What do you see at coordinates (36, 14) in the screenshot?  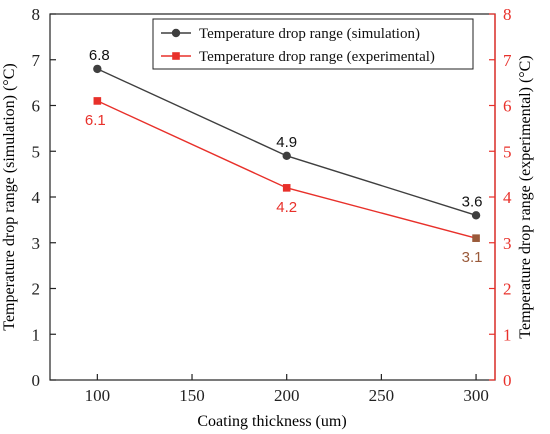 I see `y-left-tick-label: 8` at bounding box center [36, 14].